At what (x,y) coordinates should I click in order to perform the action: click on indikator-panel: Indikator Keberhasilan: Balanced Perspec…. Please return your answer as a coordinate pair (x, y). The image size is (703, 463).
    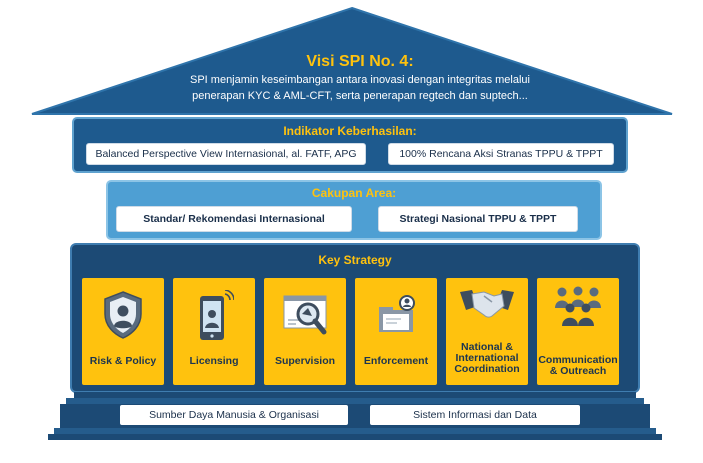
    Looking at the image, I should click on (350, 145).